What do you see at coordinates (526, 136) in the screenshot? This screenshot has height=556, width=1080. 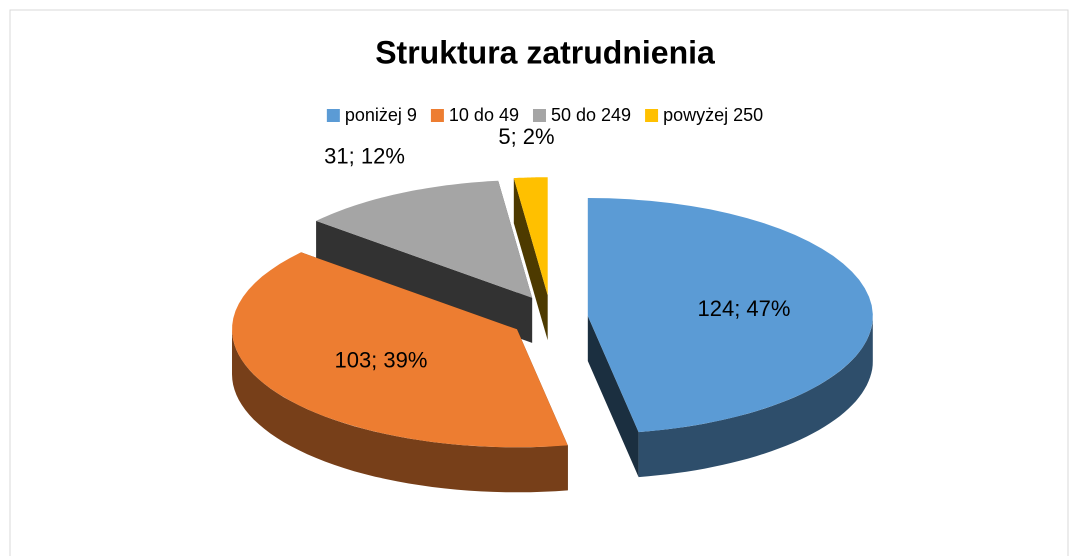 I see `data-label: 5; 2%` at bounding box center [526, 136].